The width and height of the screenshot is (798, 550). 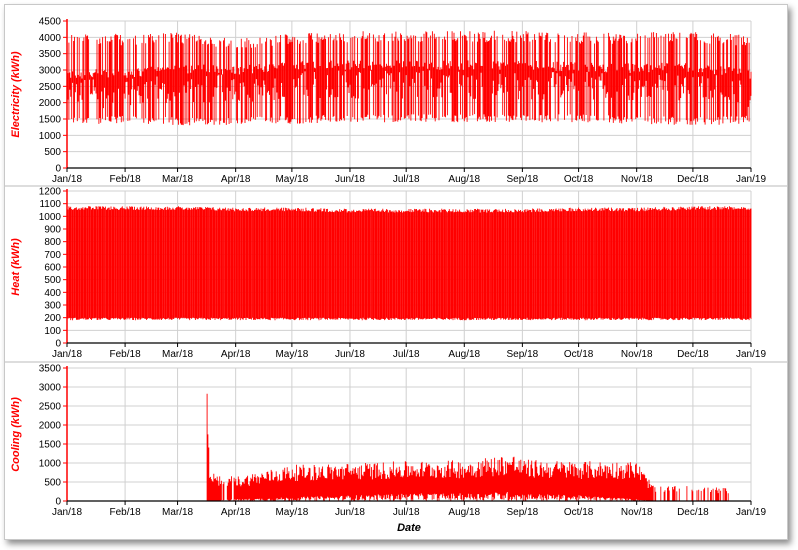 What do you see at coordinates (50, 204) in the screenshot?
I see `y-tick-label: 1100` at bounding box center [50, 204].